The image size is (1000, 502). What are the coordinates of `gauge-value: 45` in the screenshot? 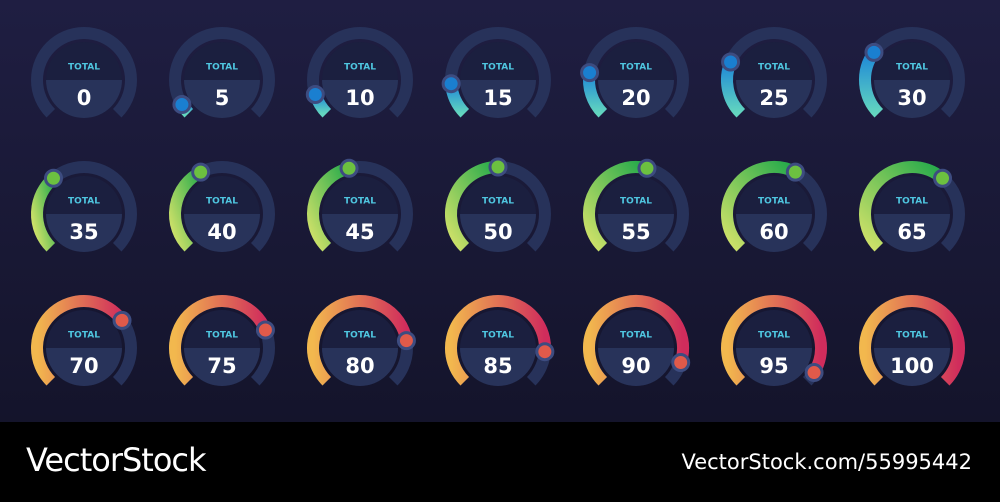 It's located at (359, 232).